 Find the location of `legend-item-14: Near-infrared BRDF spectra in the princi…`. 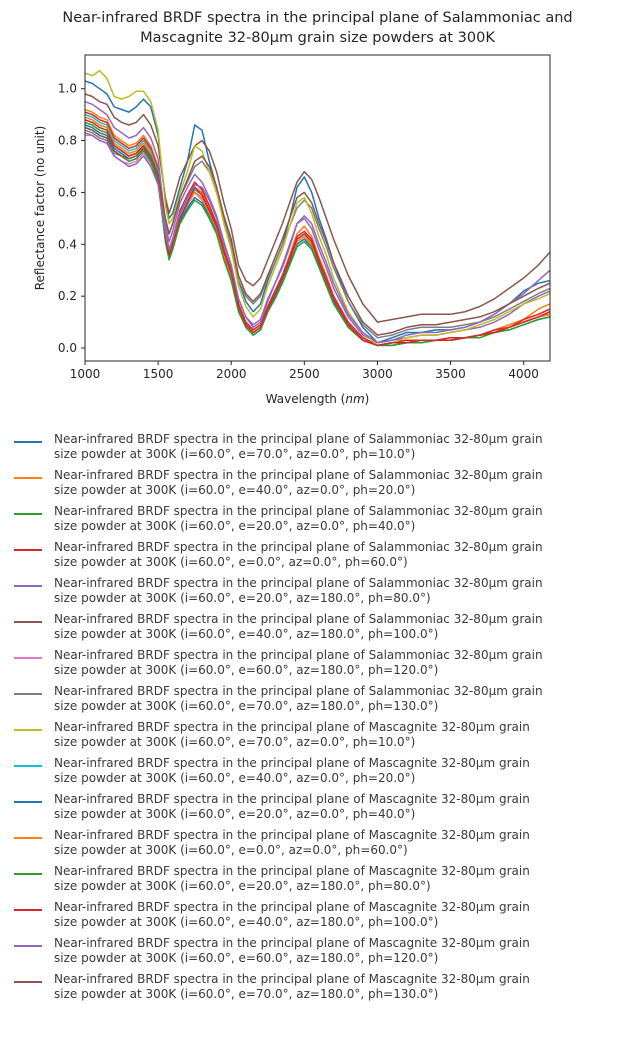

legend-item-14: Near-infrared BRDF spectra in the princi… is located at coordinates (321, 918).